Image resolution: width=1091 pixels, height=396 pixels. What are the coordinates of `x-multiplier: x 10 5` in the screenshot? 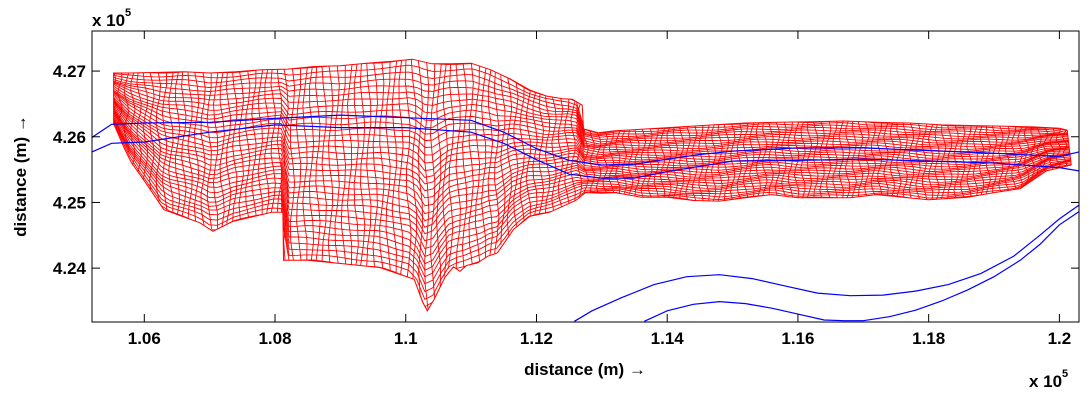 It's located at (1048, 379).